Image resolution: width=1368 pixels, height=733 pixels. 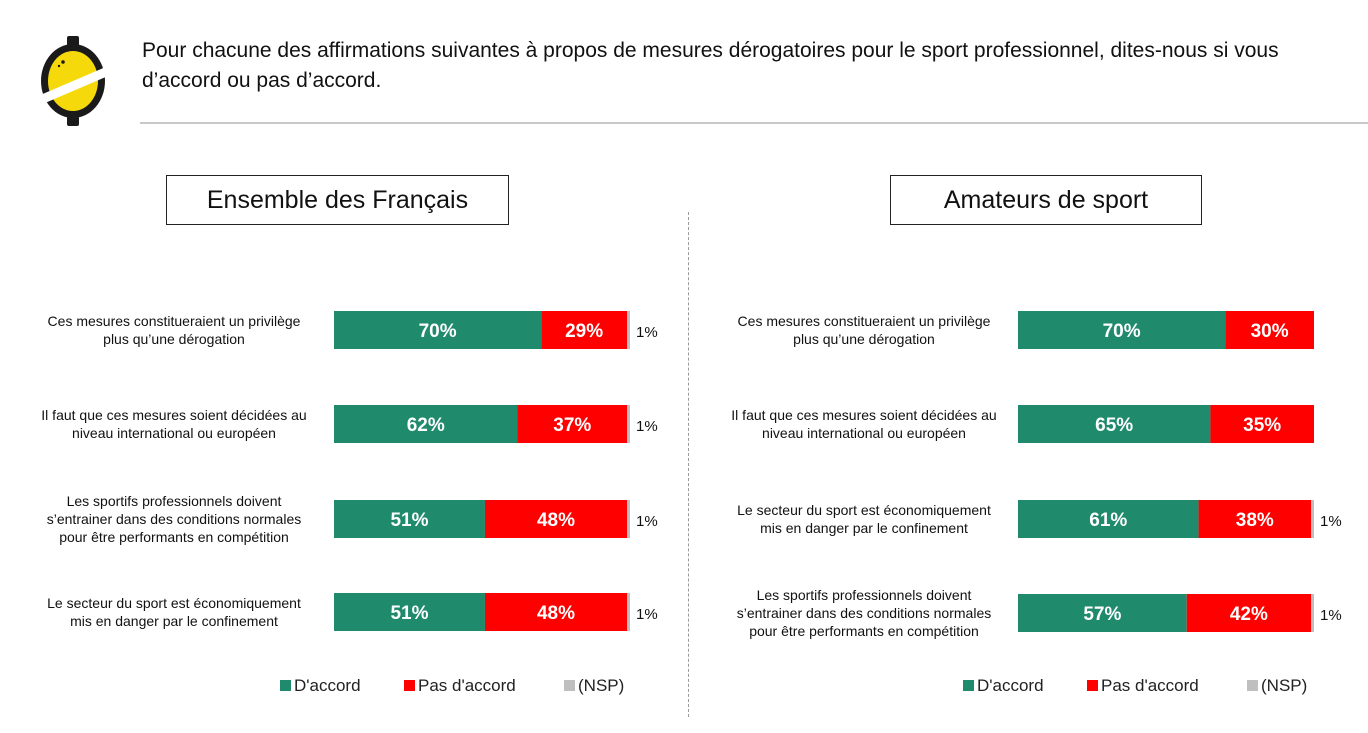 I want to click on row-label-0-0-1: plus qu’une dérogation, so click(x=174, y=339).